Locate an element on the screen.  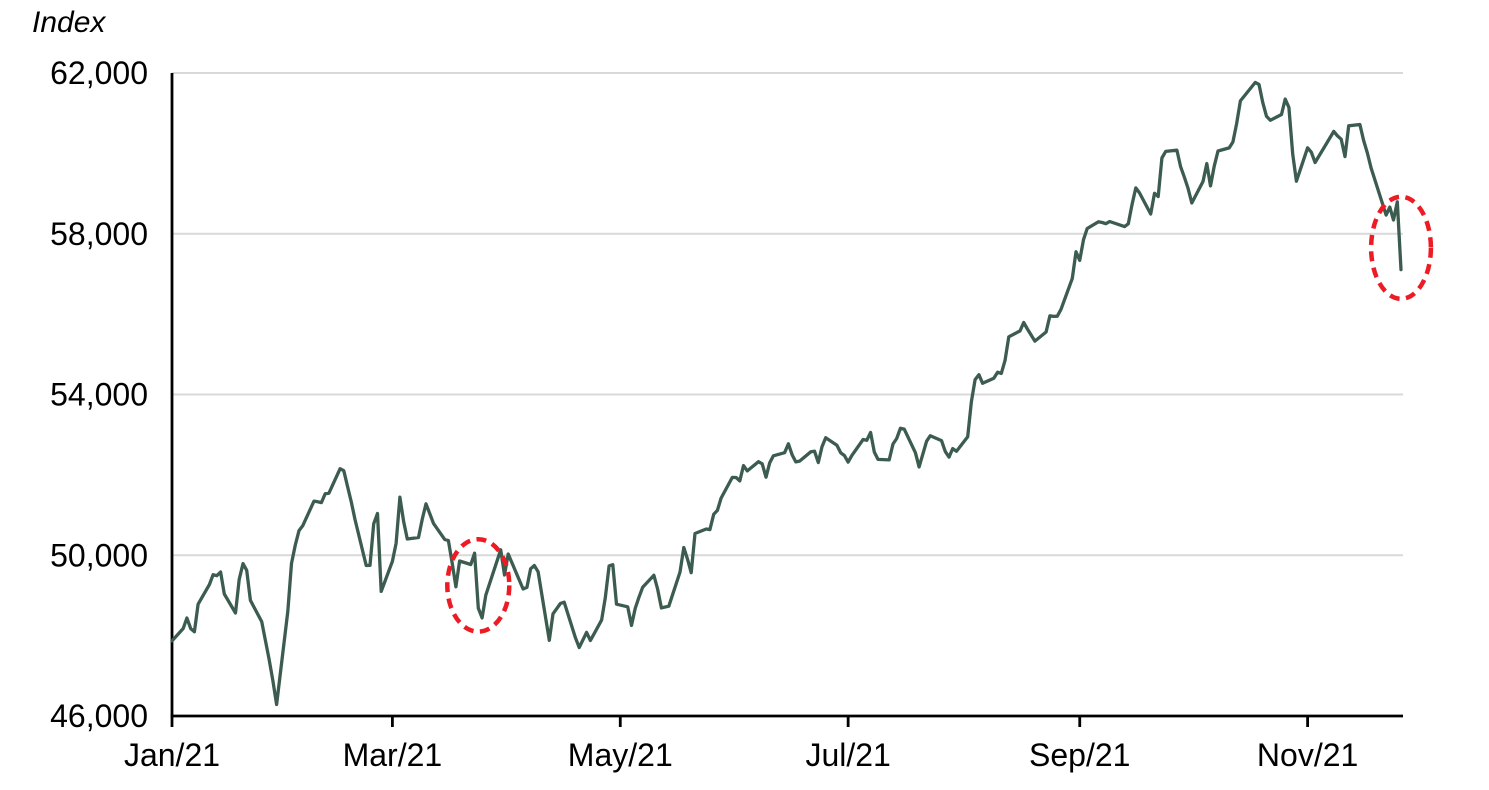
x-tick-label: Sep/21 is located at coordinates (1079, 755).